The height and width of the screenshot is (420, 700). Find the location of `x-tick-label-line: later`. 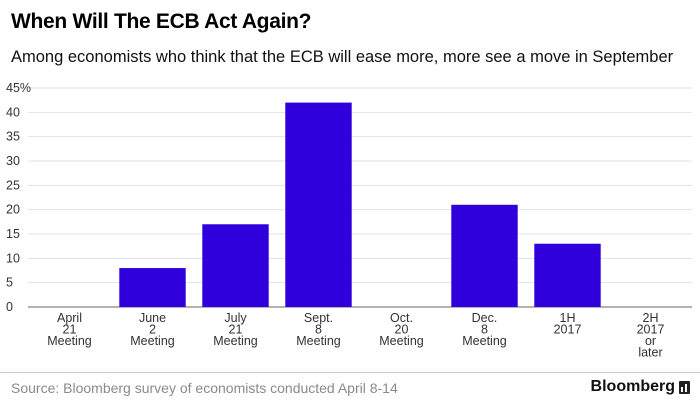

x-tick-label-line: later is located at coordinates (650, 353).